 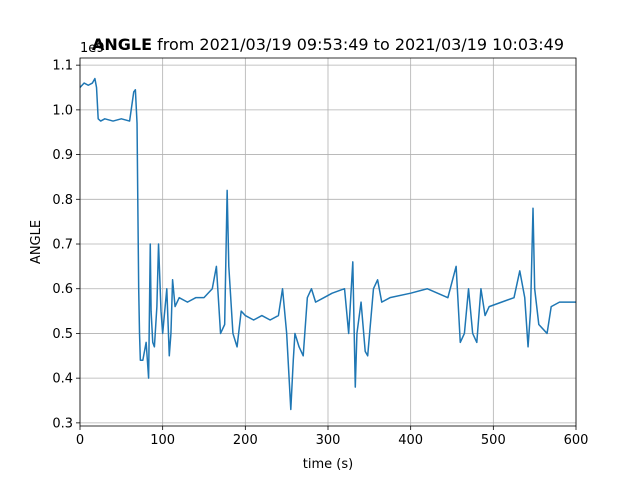 What do you see at coordinates (328, 440) in the screenshot?
I see `x-tick-label: 300` at bounding box center [328, 440].